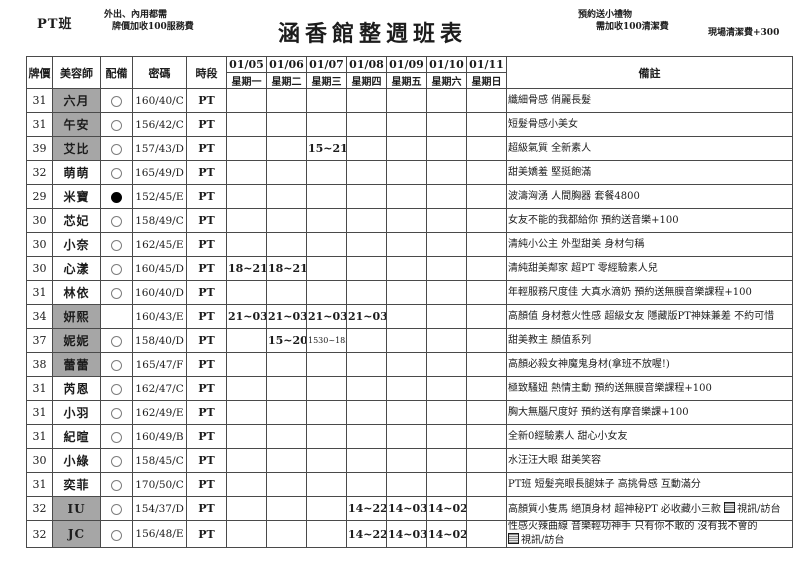 The image size is (800, 564). What do you see at coordinates (159, 460) in the screenshot?
I see `code-cell: 158/45/C` at bounding box center [159, 460].